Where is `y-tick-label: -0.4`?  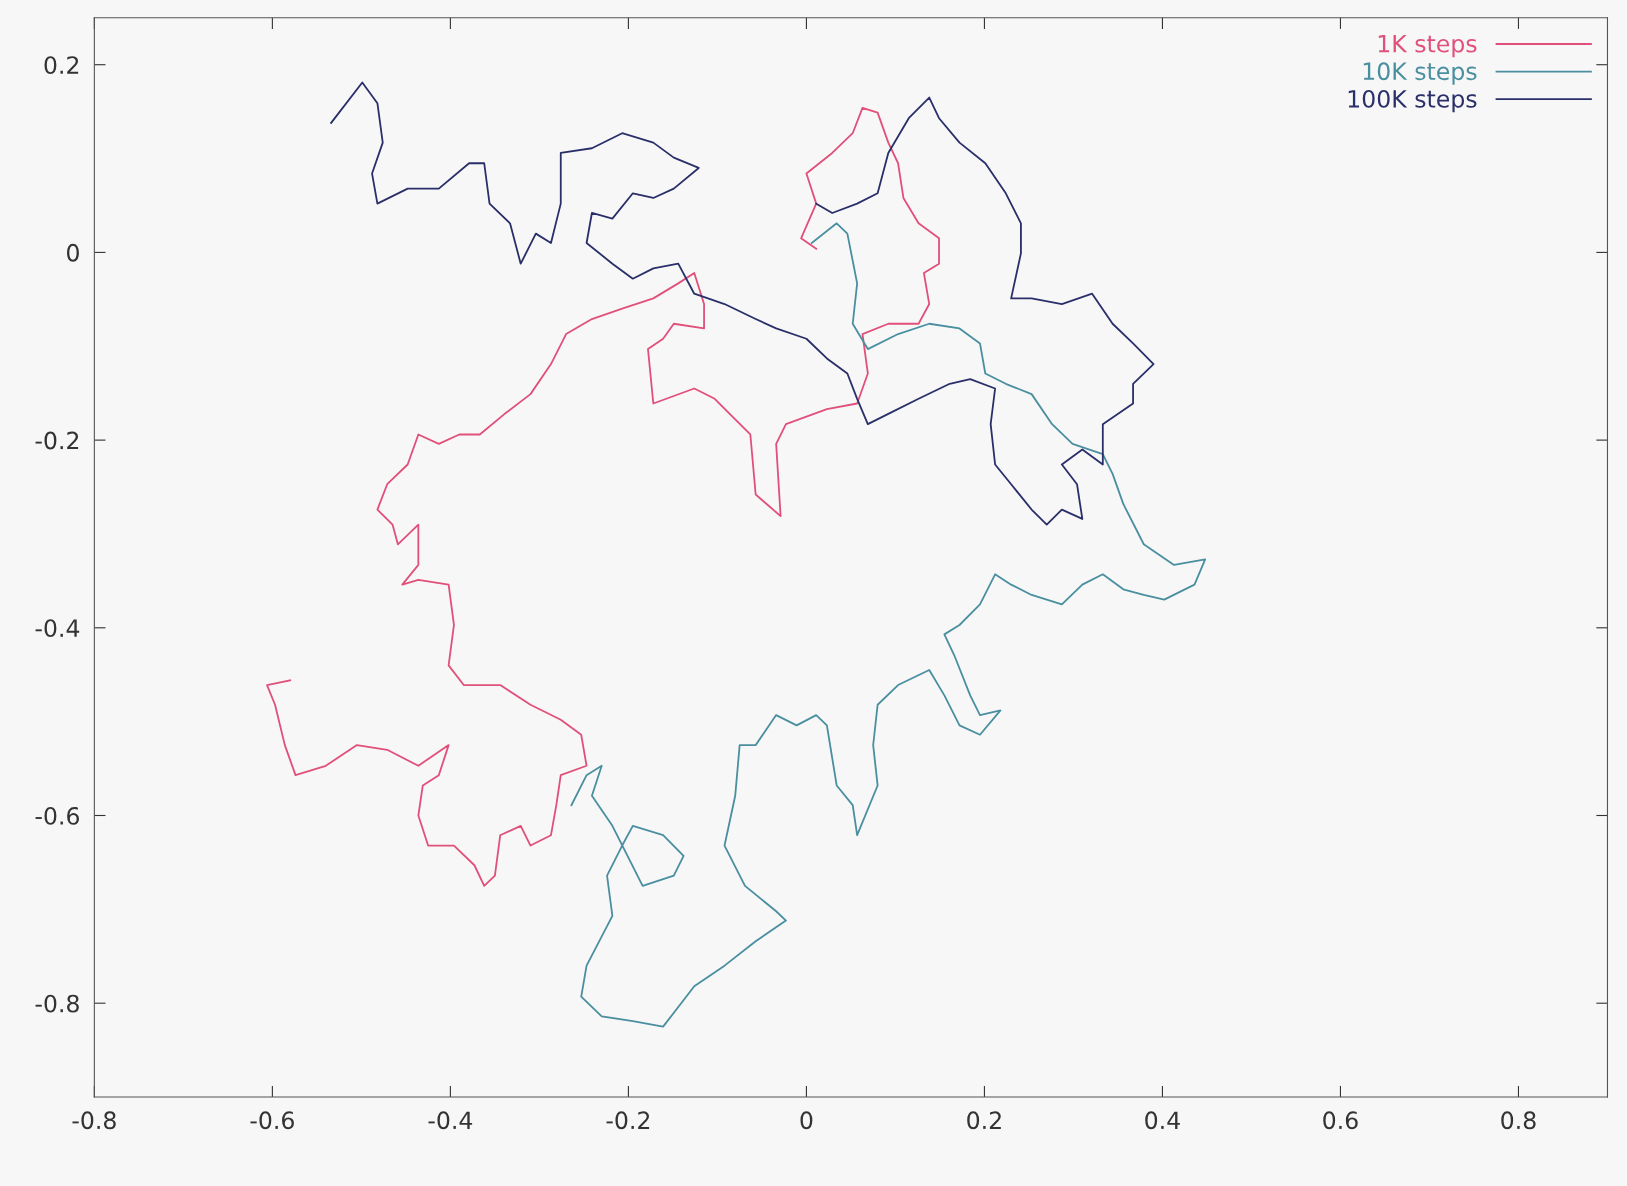 y-tick-label: -0.4 is located at coordinates (57, 628).